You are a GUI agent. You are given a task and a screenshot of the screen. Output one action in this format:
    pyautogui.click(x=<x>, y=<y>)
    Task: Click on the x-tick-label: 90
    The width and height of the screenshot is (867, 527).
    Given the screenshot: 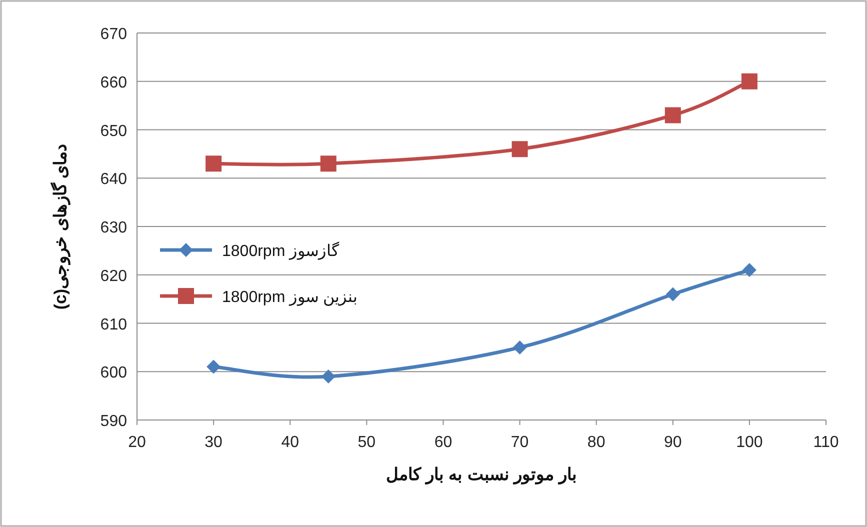 What is the action you would take?
    pyautogui.click(x=673, y=442)
    